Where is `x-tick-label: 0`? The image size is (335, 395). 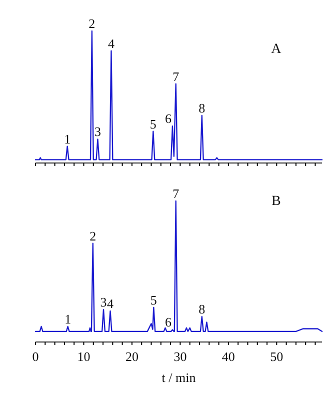
x-tick-label: 0 is located at coordinates (35, 356).